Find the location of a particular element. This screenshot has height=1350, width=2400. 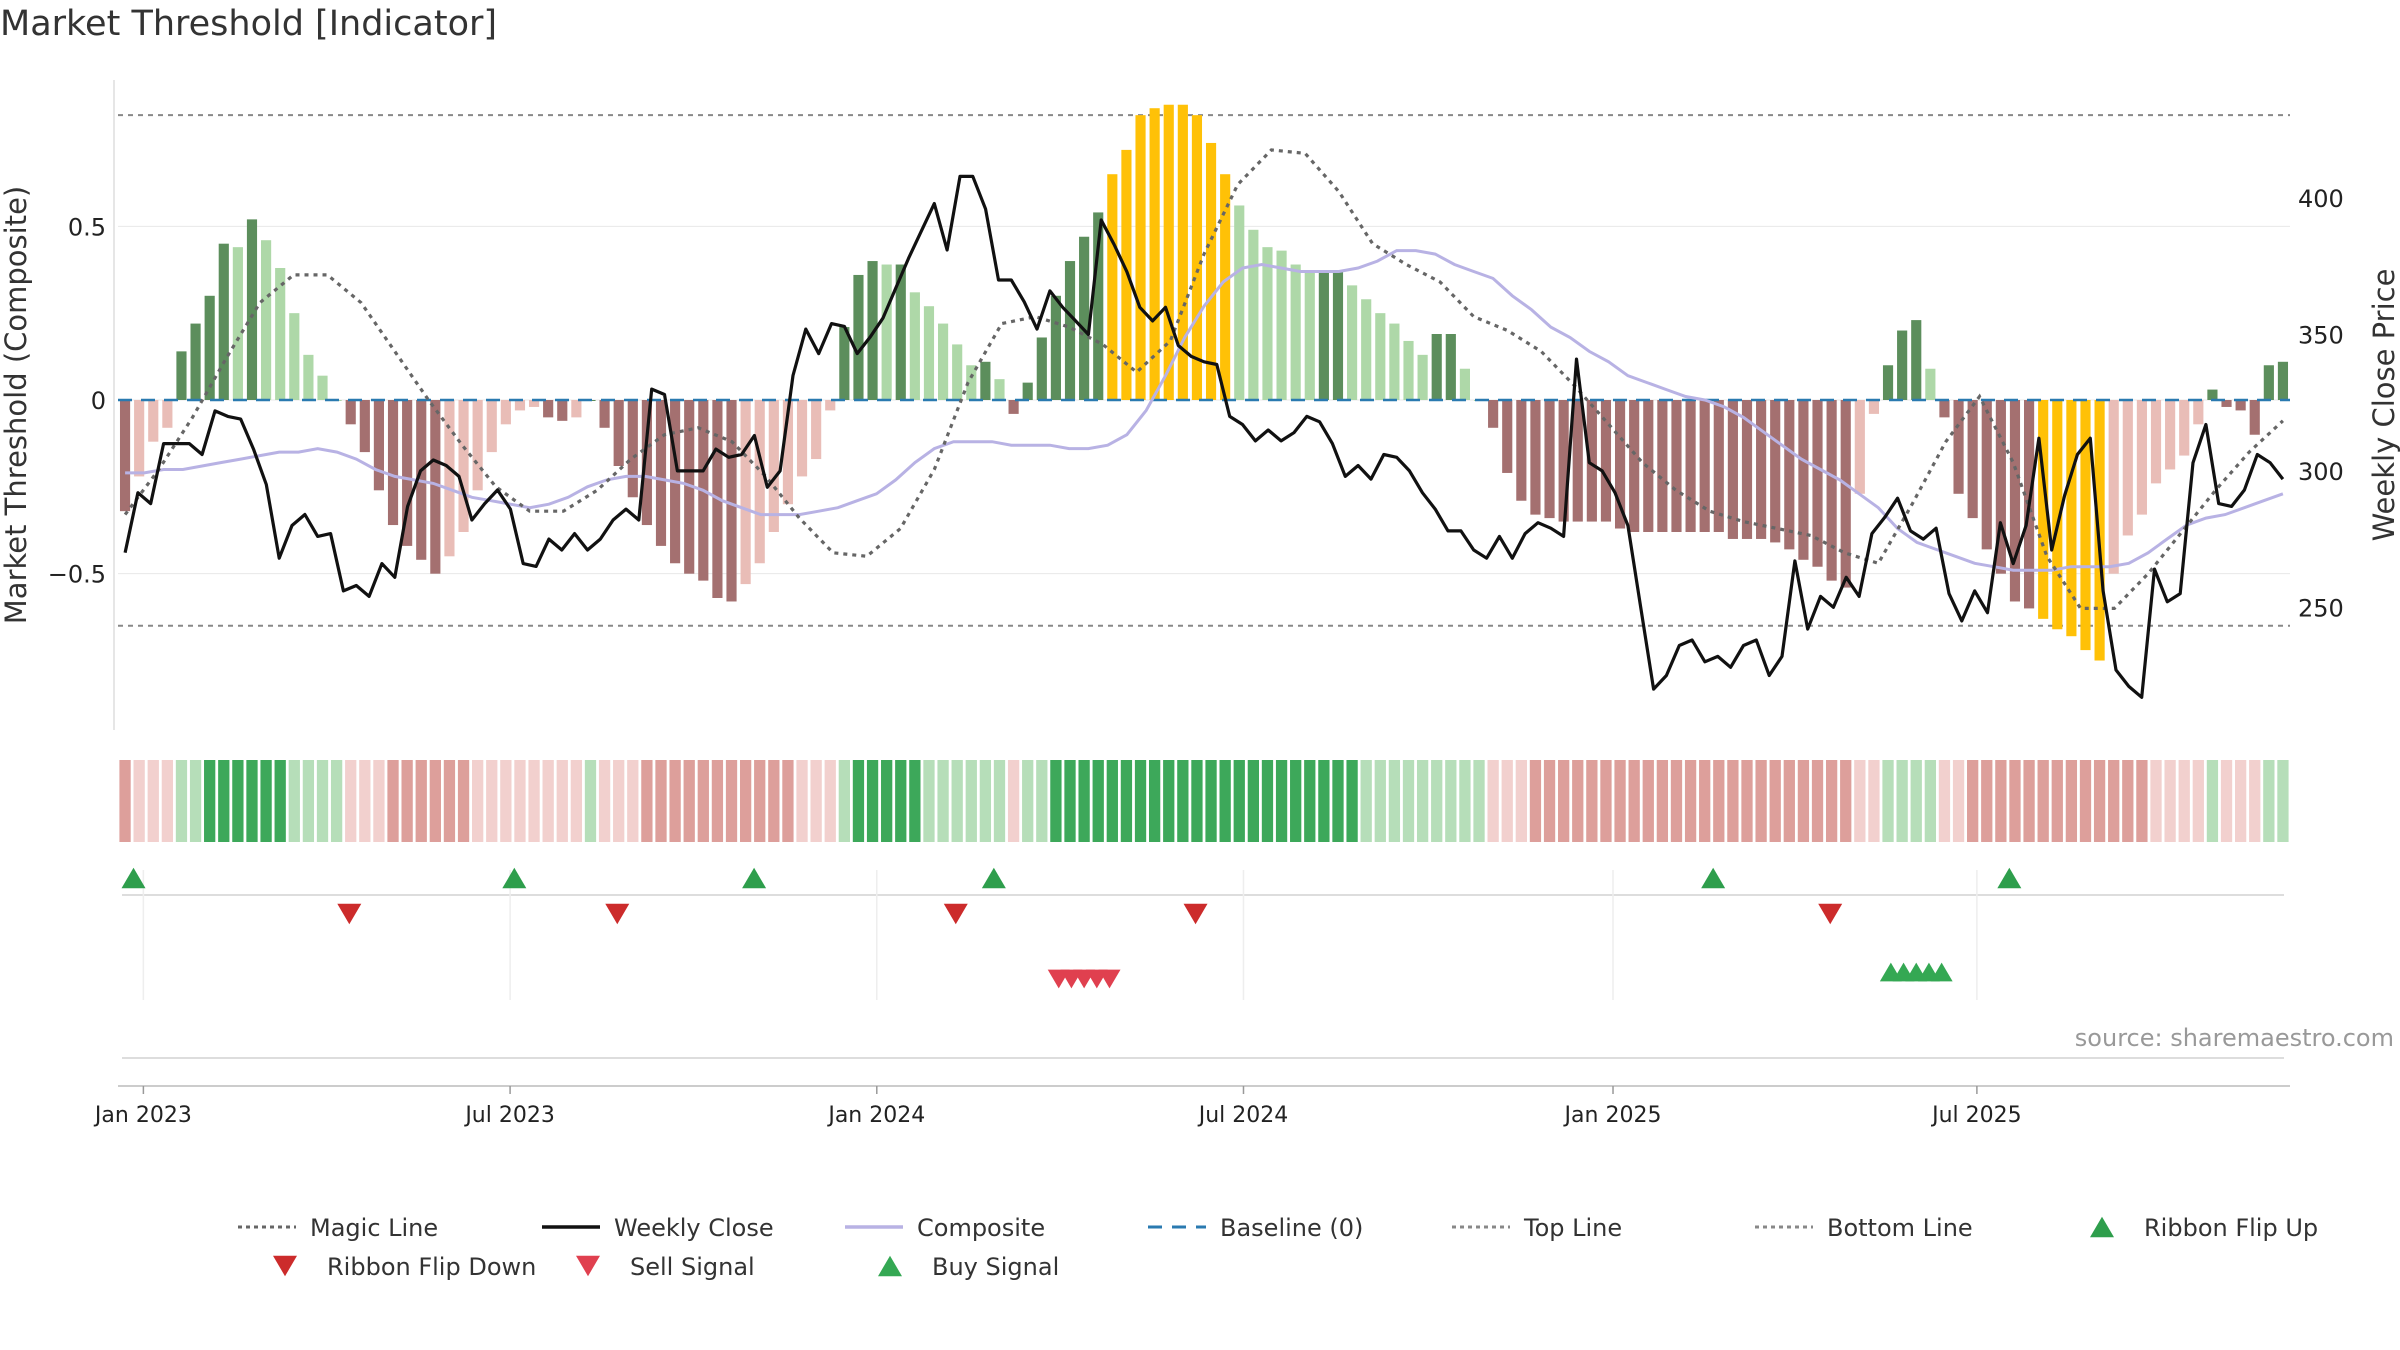

y-tick-label-left: 0 is located at coordinates (98, 401).